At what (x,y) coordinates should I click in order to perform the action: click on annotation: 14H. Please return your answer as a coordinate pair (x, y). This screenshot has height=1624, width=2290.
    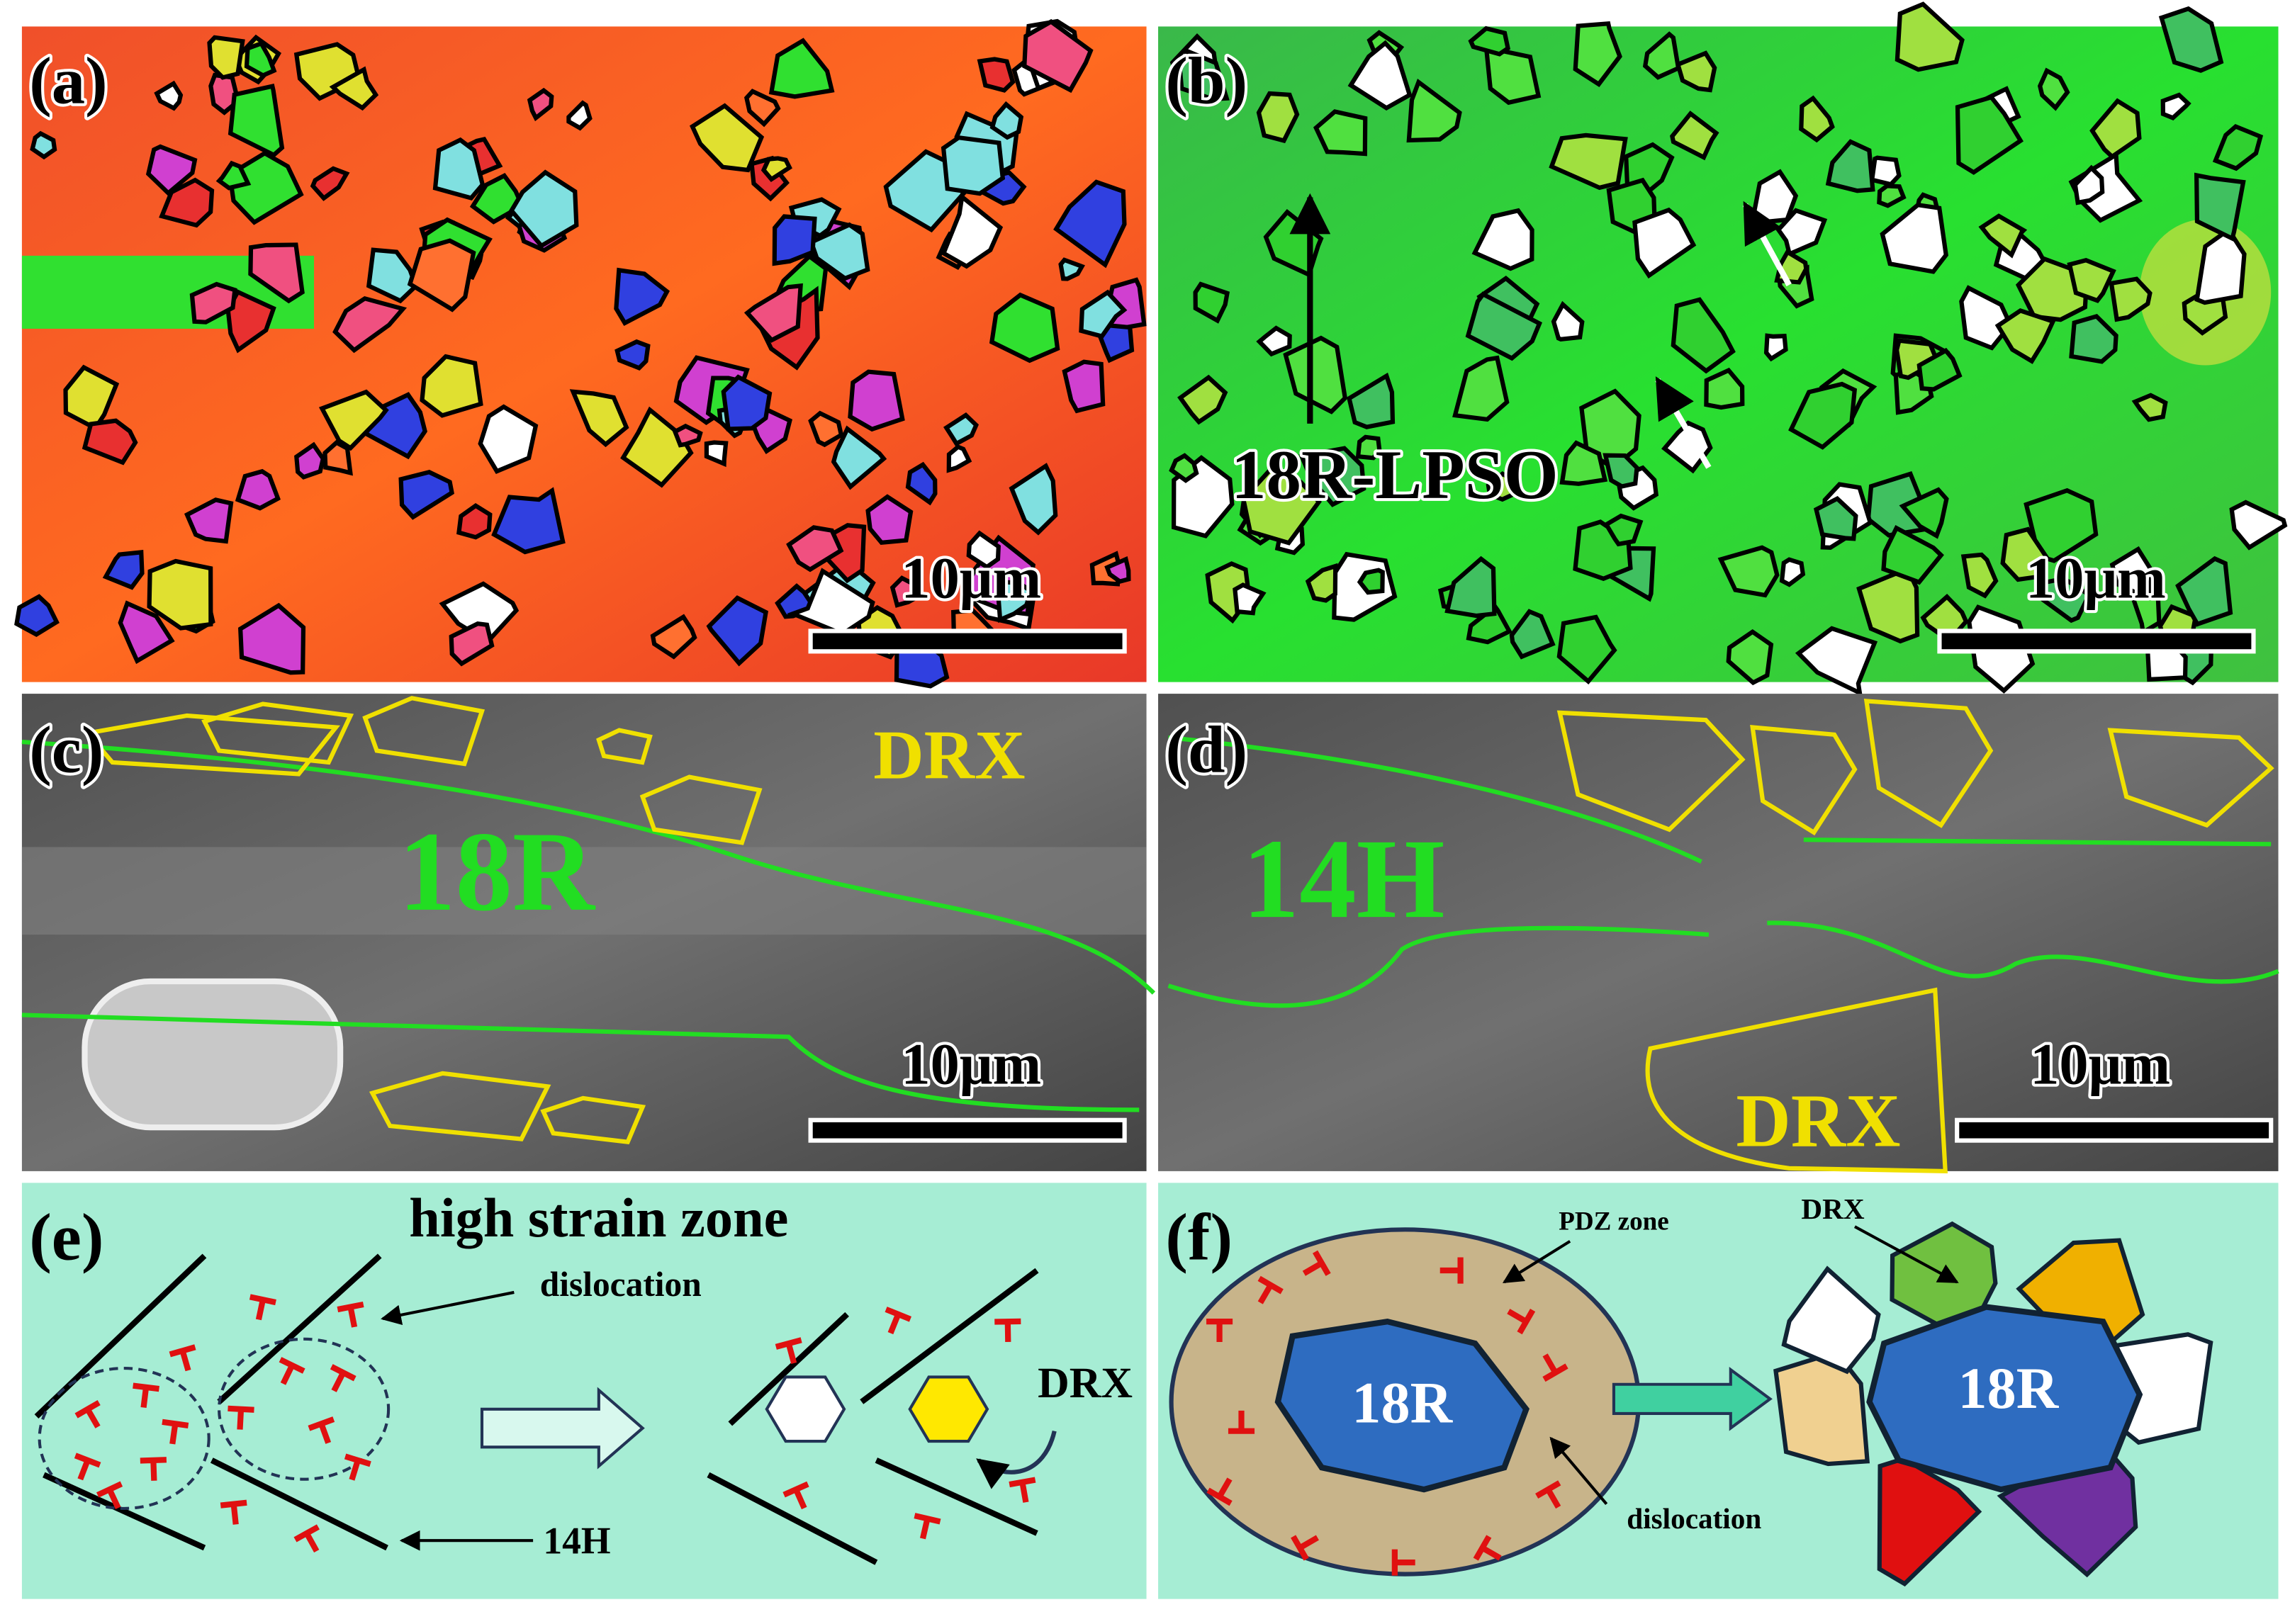
    Looking at the image, I should click on (1344, 879).